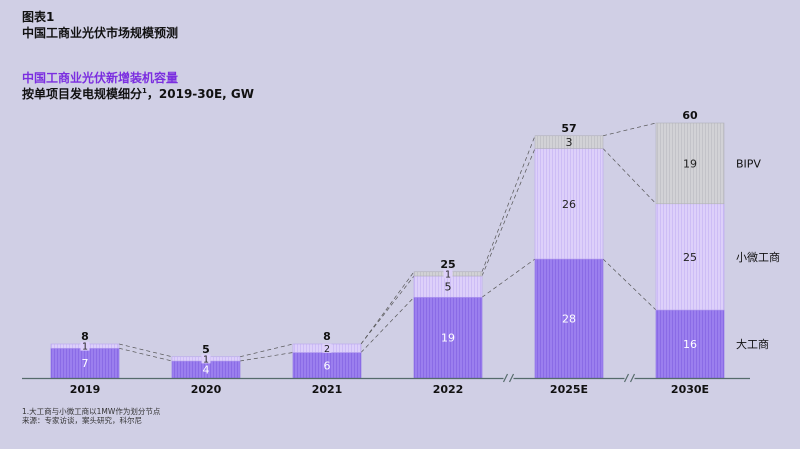 The height and width of the screenshot is (449, 800). I want to click on figure-title: 中国工商业光伏市场规模预测, so click(100, 33).